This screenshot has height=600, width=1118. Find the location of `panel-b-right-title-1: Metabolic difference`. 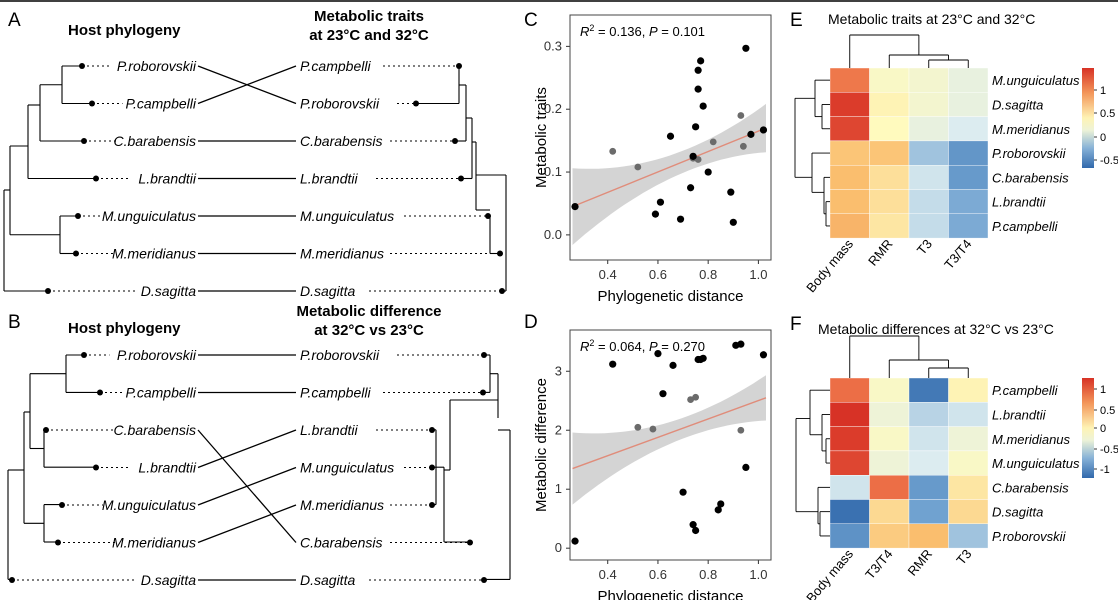

panel-b-right-title-1: Metabolic difference is located at coordinates (368, 311).